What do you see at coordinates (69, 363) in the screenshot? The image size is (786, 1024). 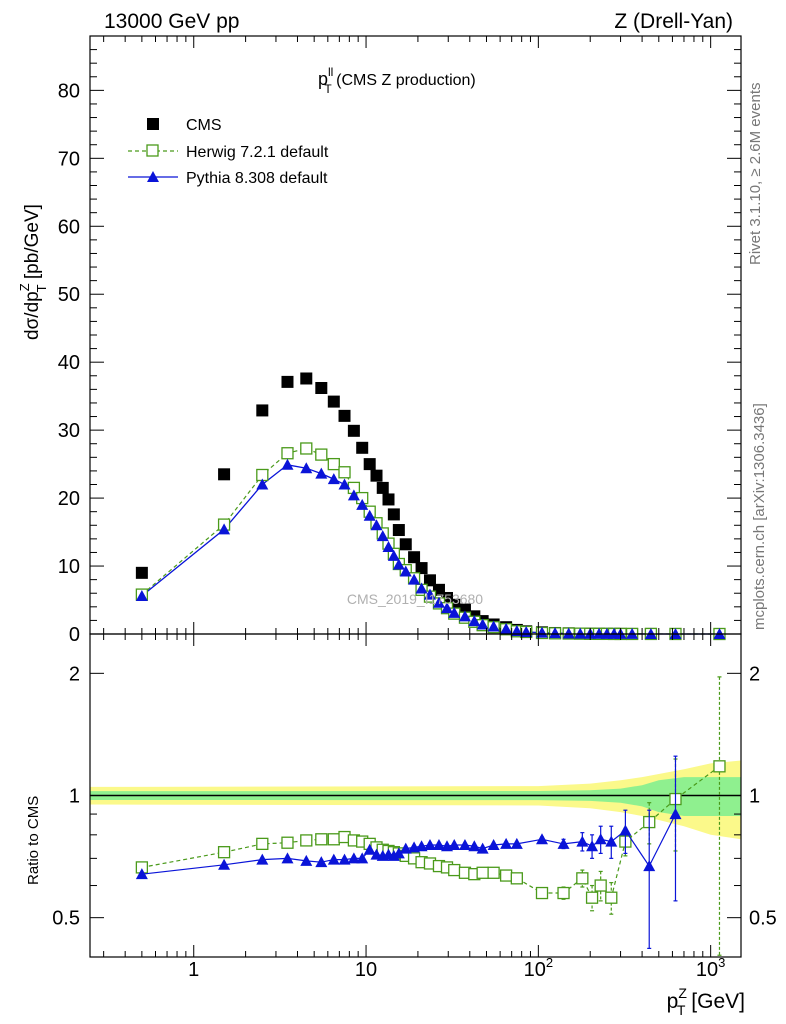 I see `main-y-tick-label: 40` at bounding box center [69, 363].